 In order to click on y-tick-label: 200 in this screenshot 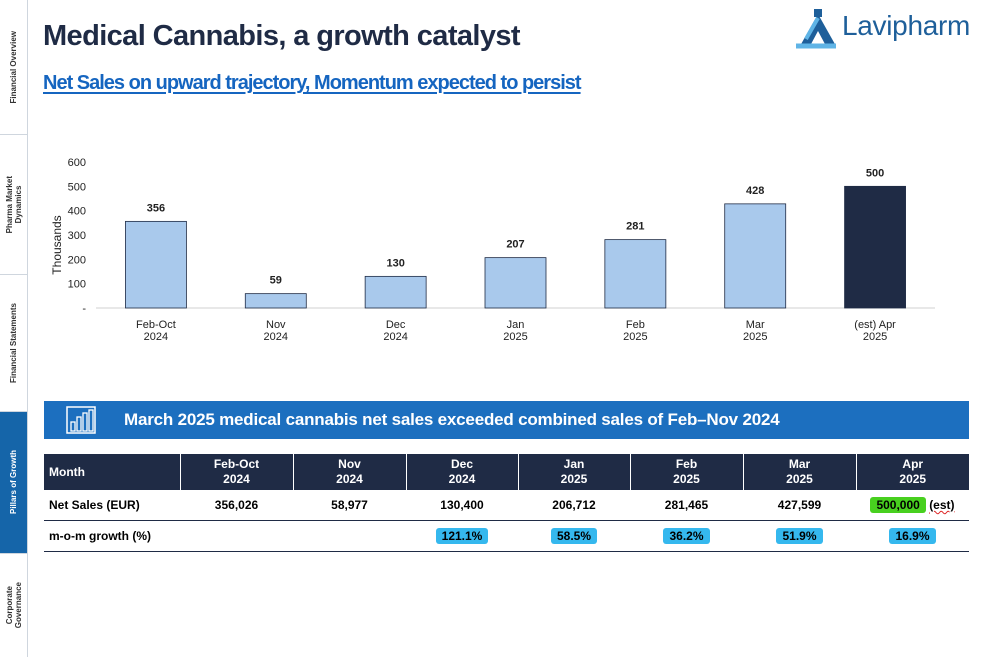, I will do `click(77, 260)`.